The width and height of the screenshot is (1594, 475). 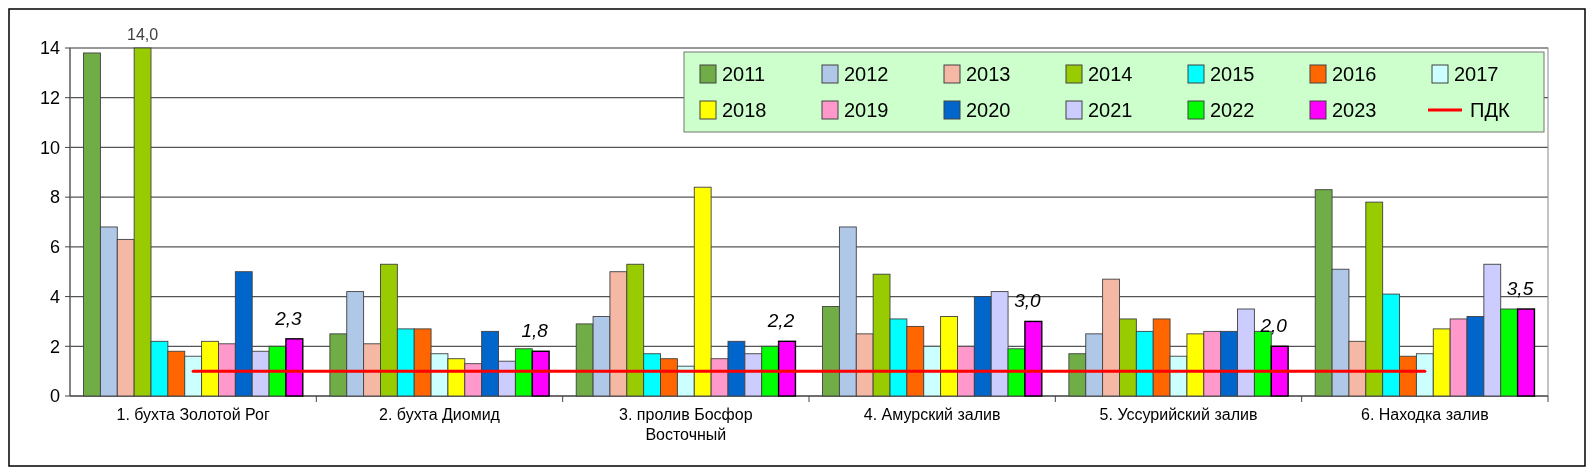 What do you see at coordinates (49, 48) in the screenshot?
I see `y-tick-label: 14` at bounding box center [49, 48].